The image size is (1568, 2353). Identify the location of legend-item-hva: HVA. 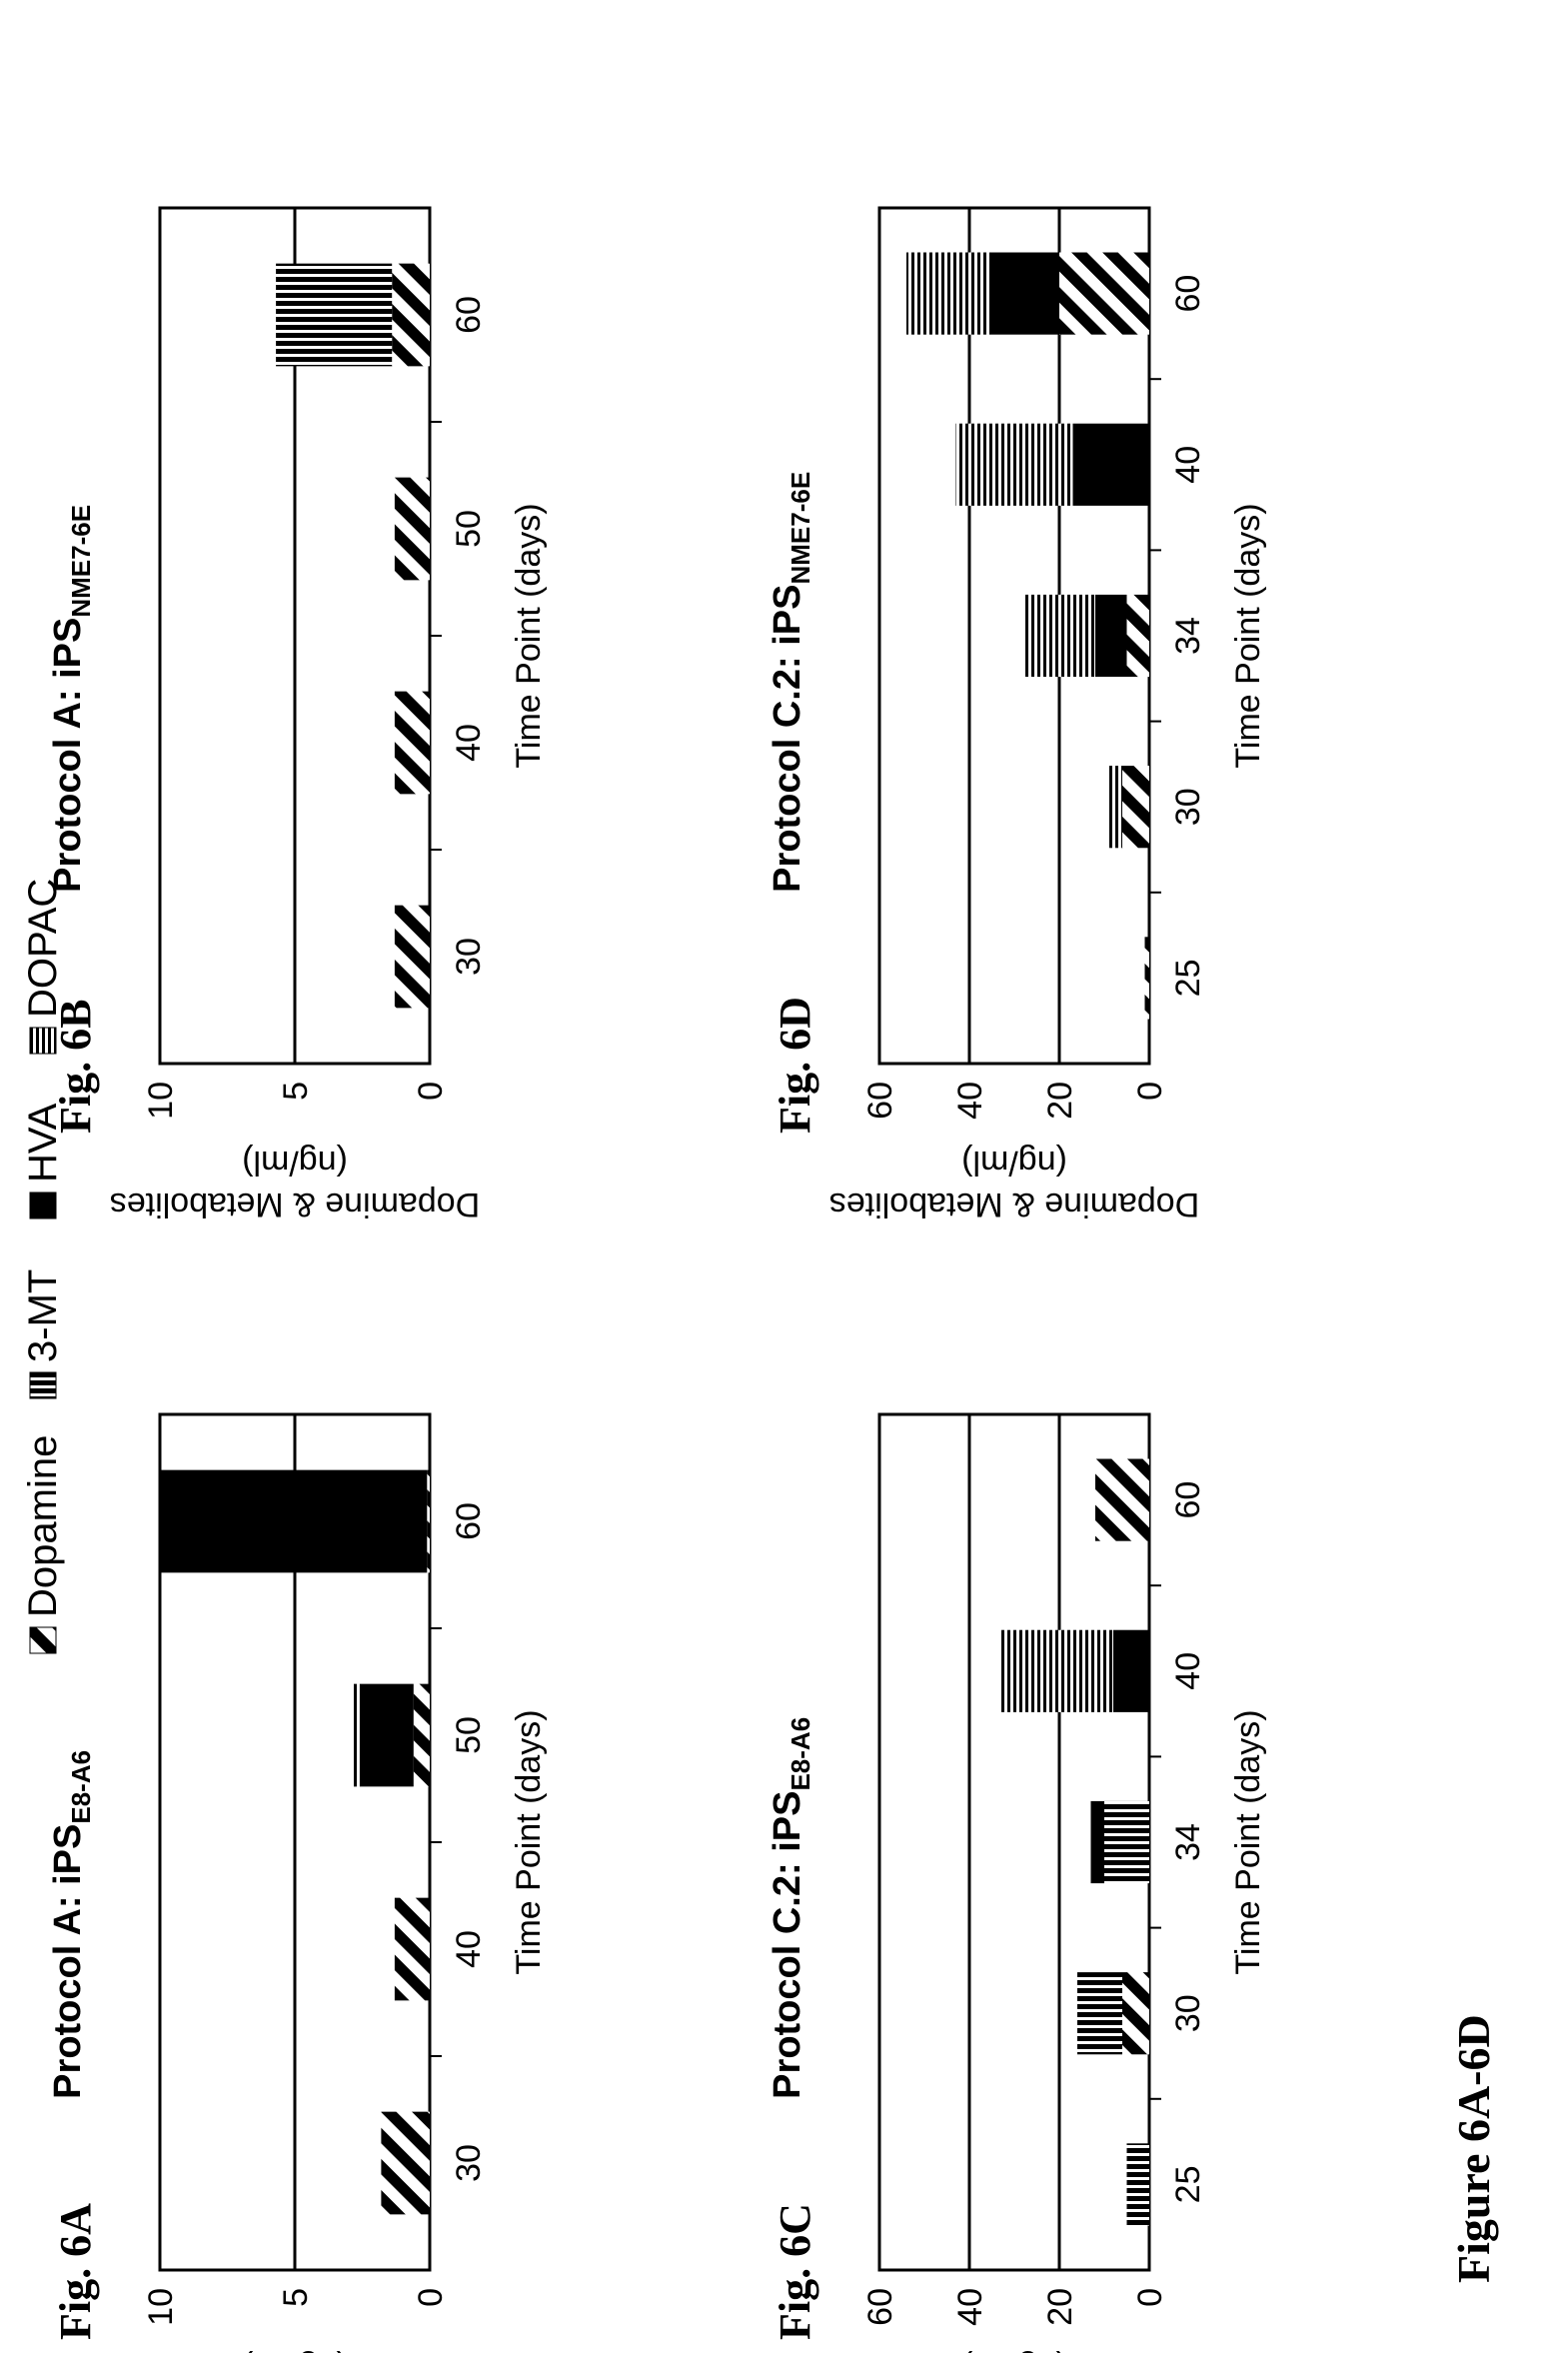
(43, 1161).